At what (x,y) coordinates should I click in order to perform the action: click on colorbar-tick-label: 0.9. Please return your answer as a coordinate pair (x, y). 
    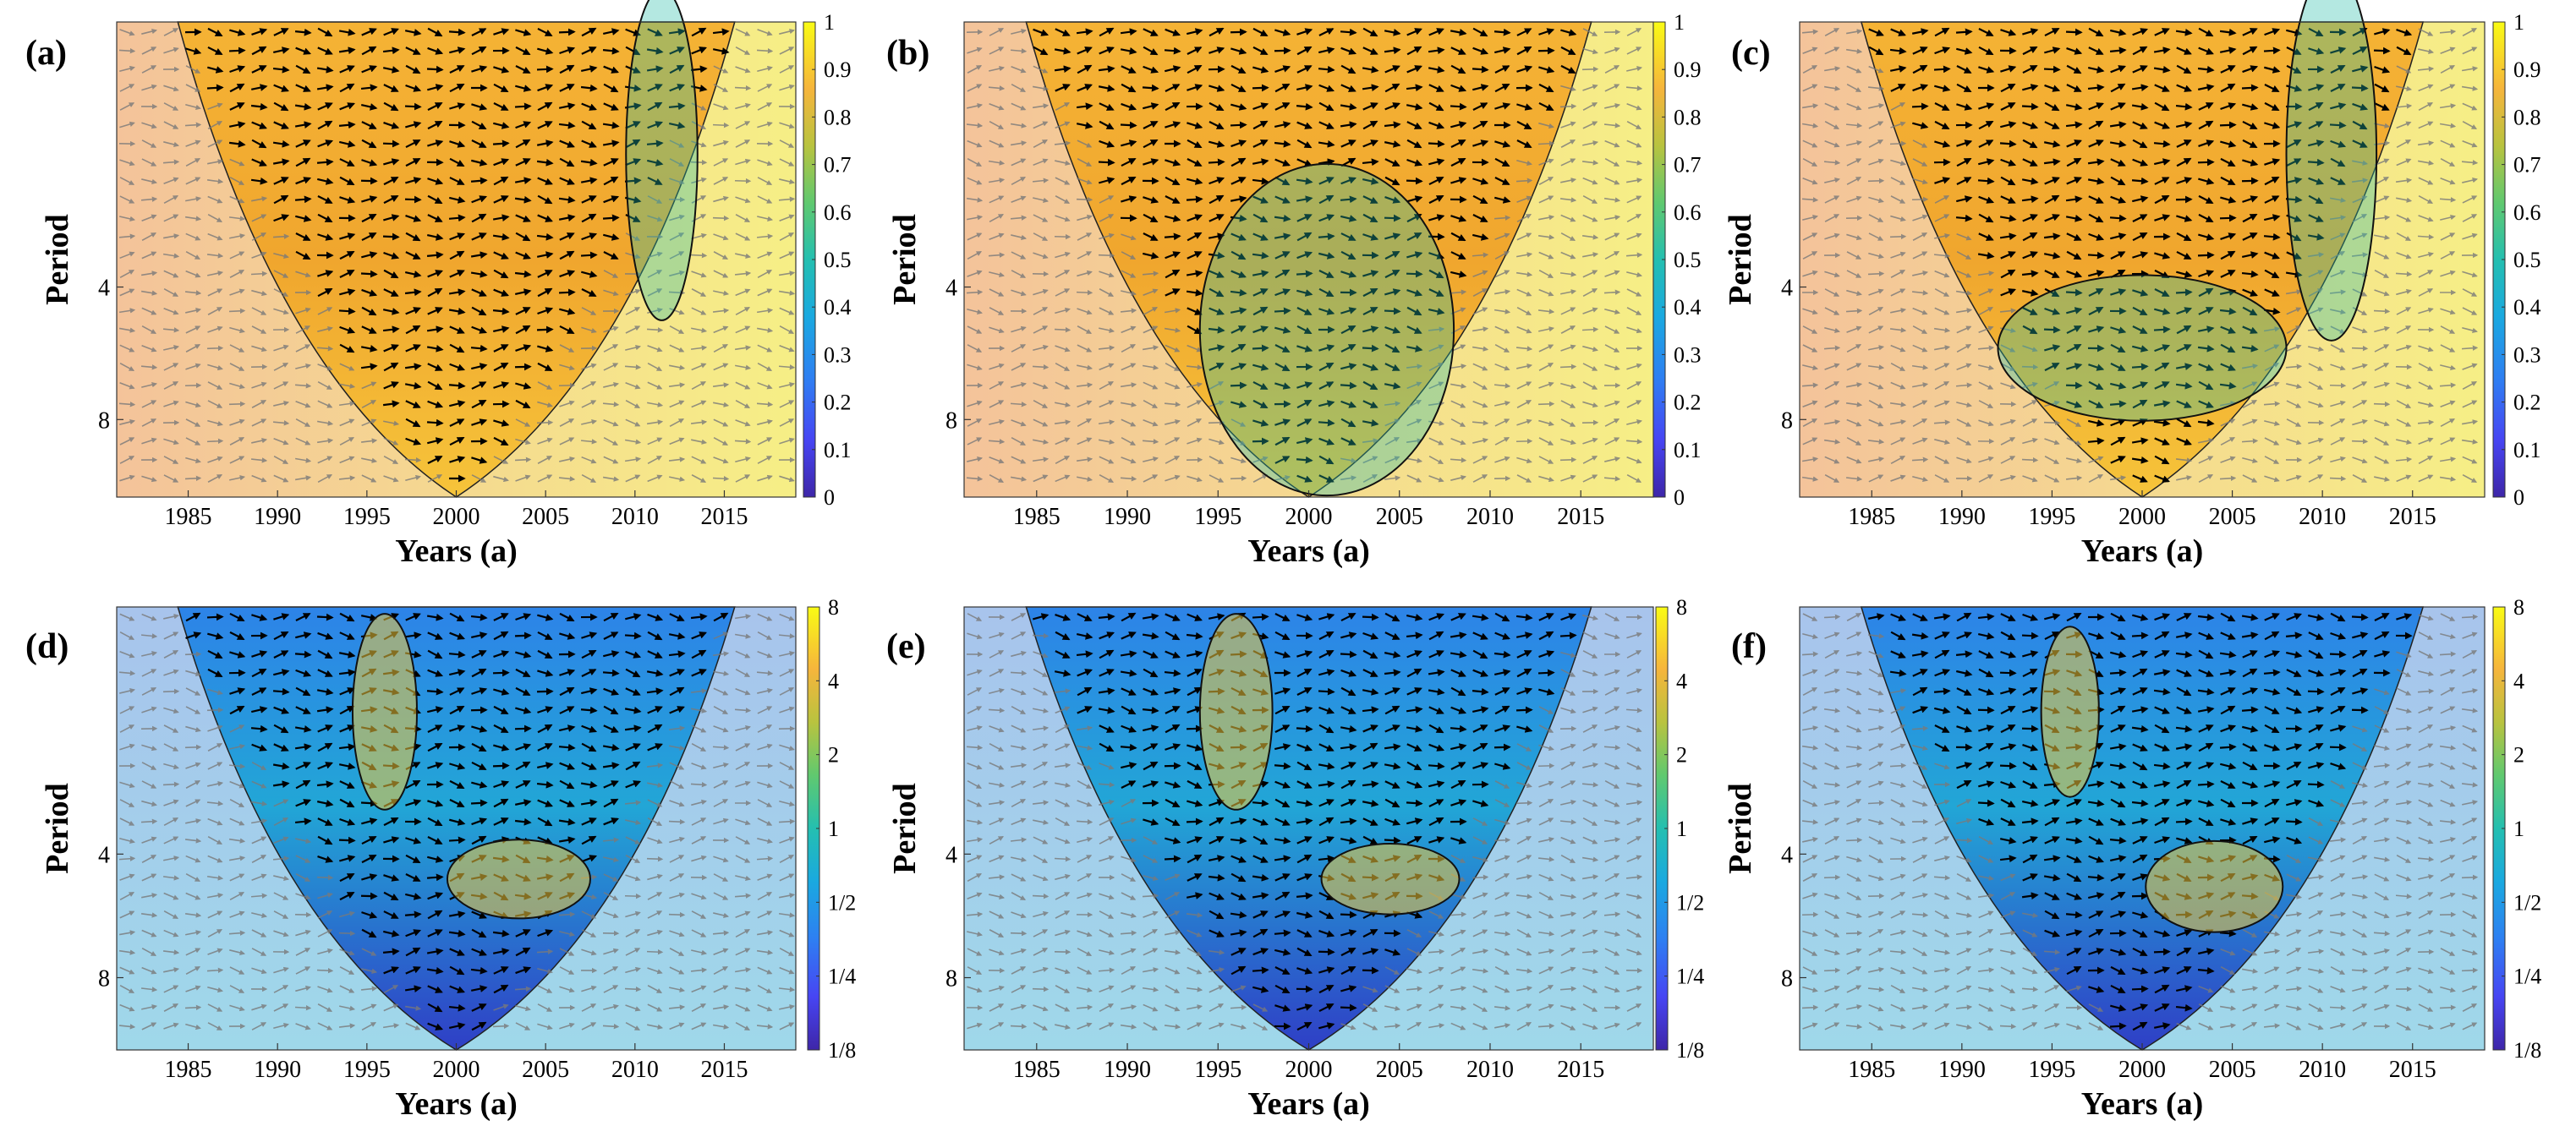
    Looking at the image, I should click on (2527, 69).